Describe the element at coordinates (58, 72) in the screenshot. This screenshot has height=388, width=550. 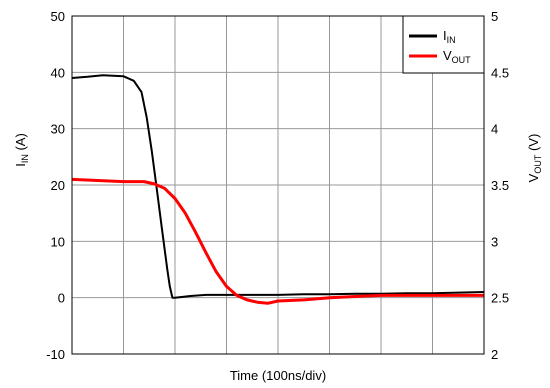
I see `left-tick-label: 40` at that location.